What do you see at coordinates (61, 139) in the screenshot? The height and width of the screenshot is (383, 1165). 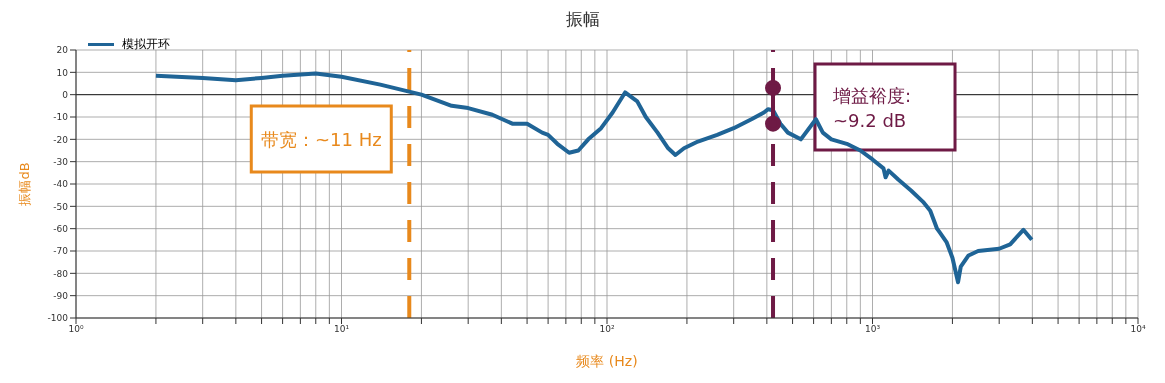 I see `y-tick-label: -20` at bounding box center [61, 139].